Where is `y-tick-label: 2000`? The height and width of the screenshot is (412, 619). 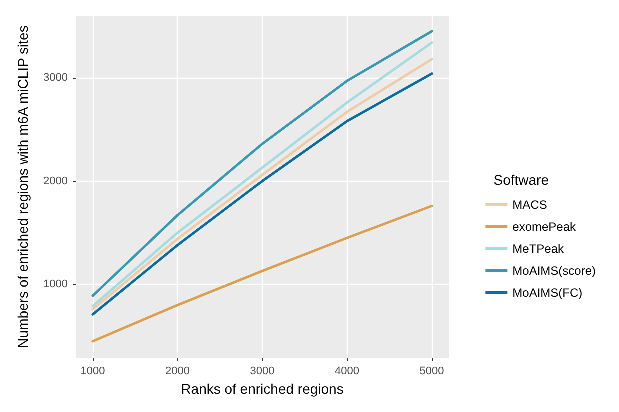
y-tick-label: 2000 is located at coordinates (56, 181).